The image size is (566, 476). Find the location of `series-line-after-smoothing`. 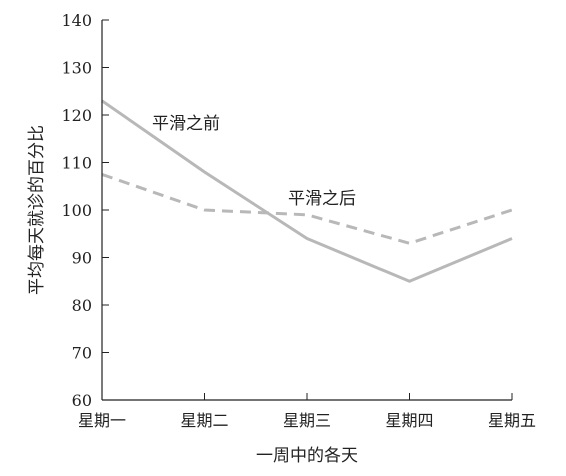

series-line-after-smoothing is located at coordinates (307, 208).